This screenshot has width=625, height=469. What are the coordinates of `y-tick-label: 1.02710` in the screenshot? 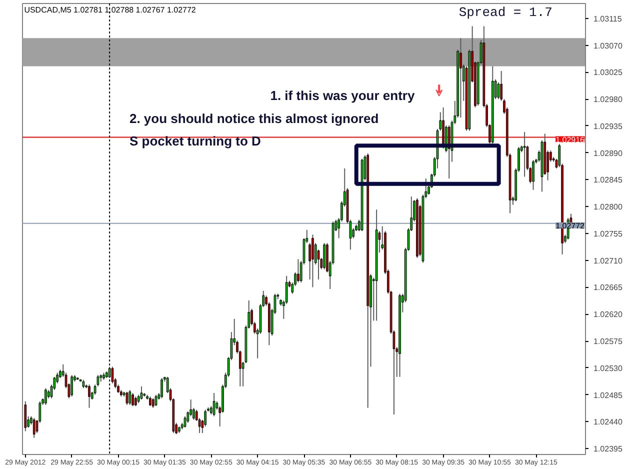 It's located at (608, 261).